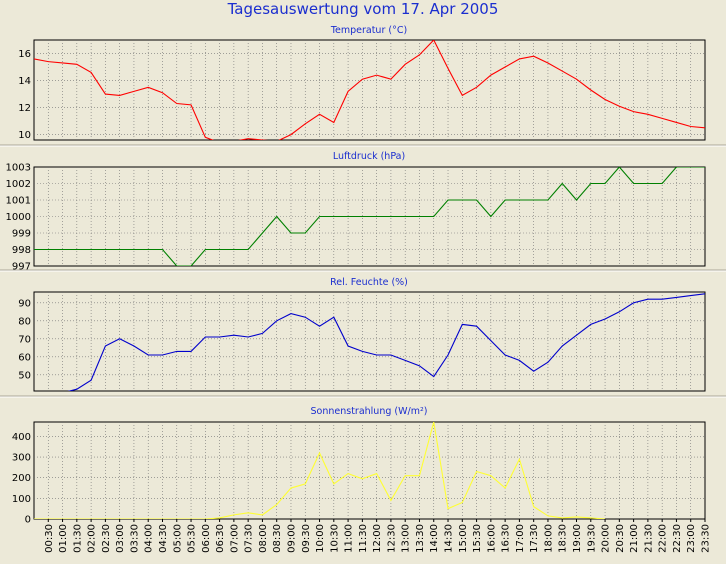 This screenshot has width=726, height=564. I want to click on y-tick-label: 1002, so click(18, 184).